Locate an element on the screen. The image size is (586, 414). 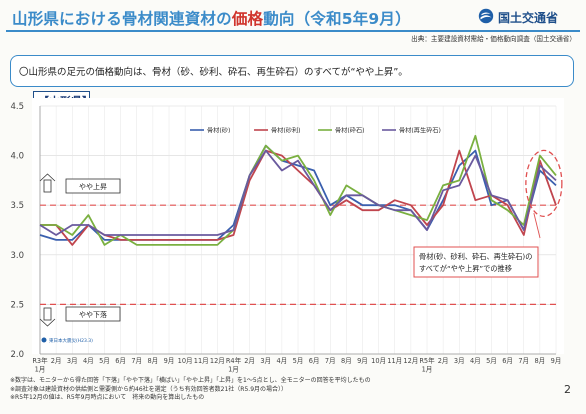
down-indicator-label: やや下落 is located at coordinates (93, 314).